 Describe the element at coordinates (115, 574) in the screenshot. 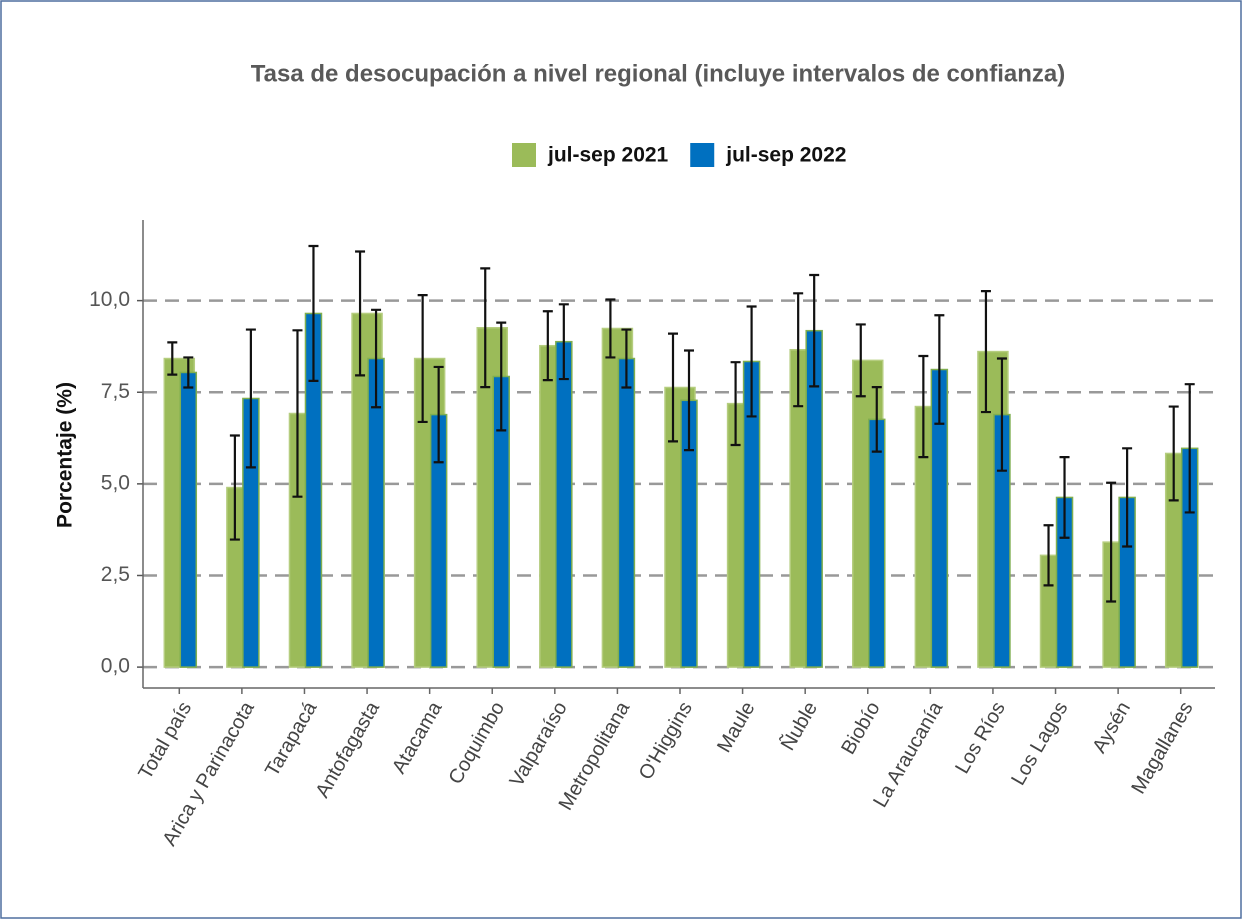

I see `y-tick-label: 2,5` at that location.